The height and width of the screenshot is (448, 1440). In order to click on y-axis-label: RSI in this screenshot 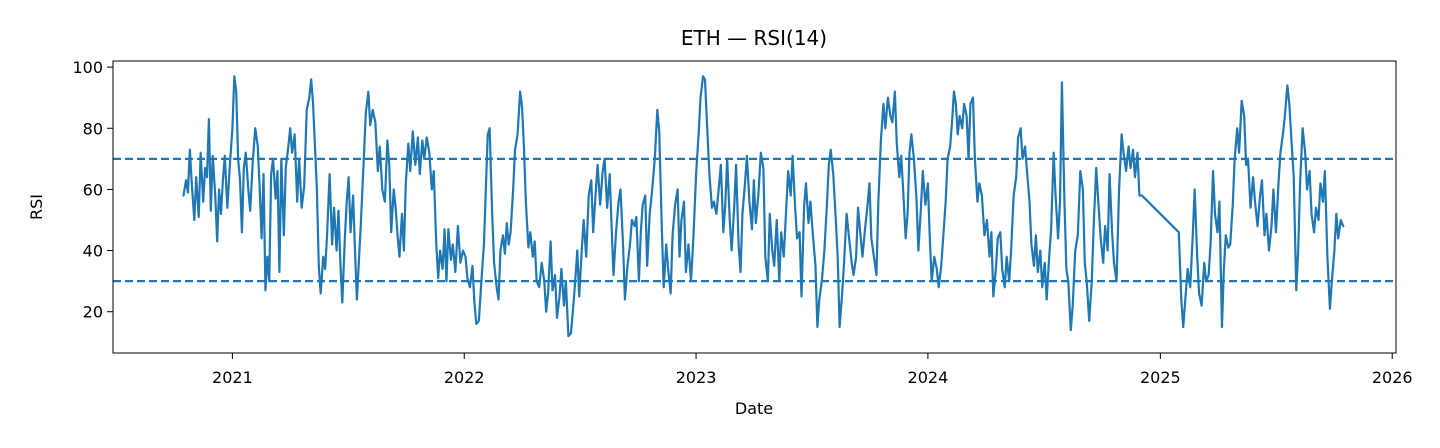, I will do `click(36, 207)`.